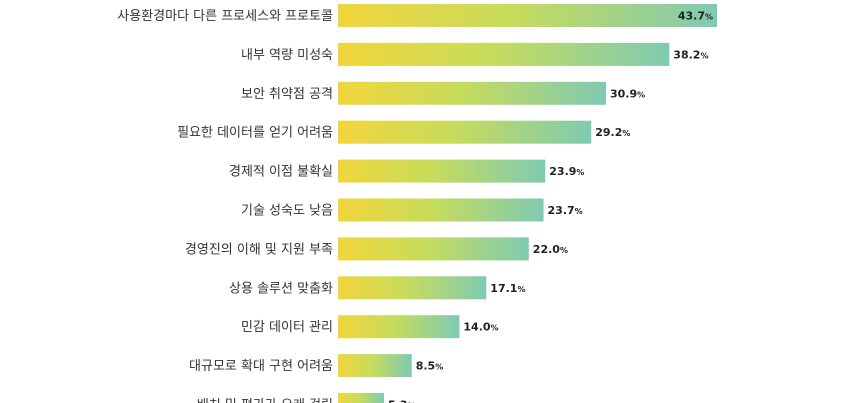 The height and width of the screenshot is (403, 844). Describe the element at coordinates (566, 171) in the screenshot. I see `value-label: 23.9%` at that location.